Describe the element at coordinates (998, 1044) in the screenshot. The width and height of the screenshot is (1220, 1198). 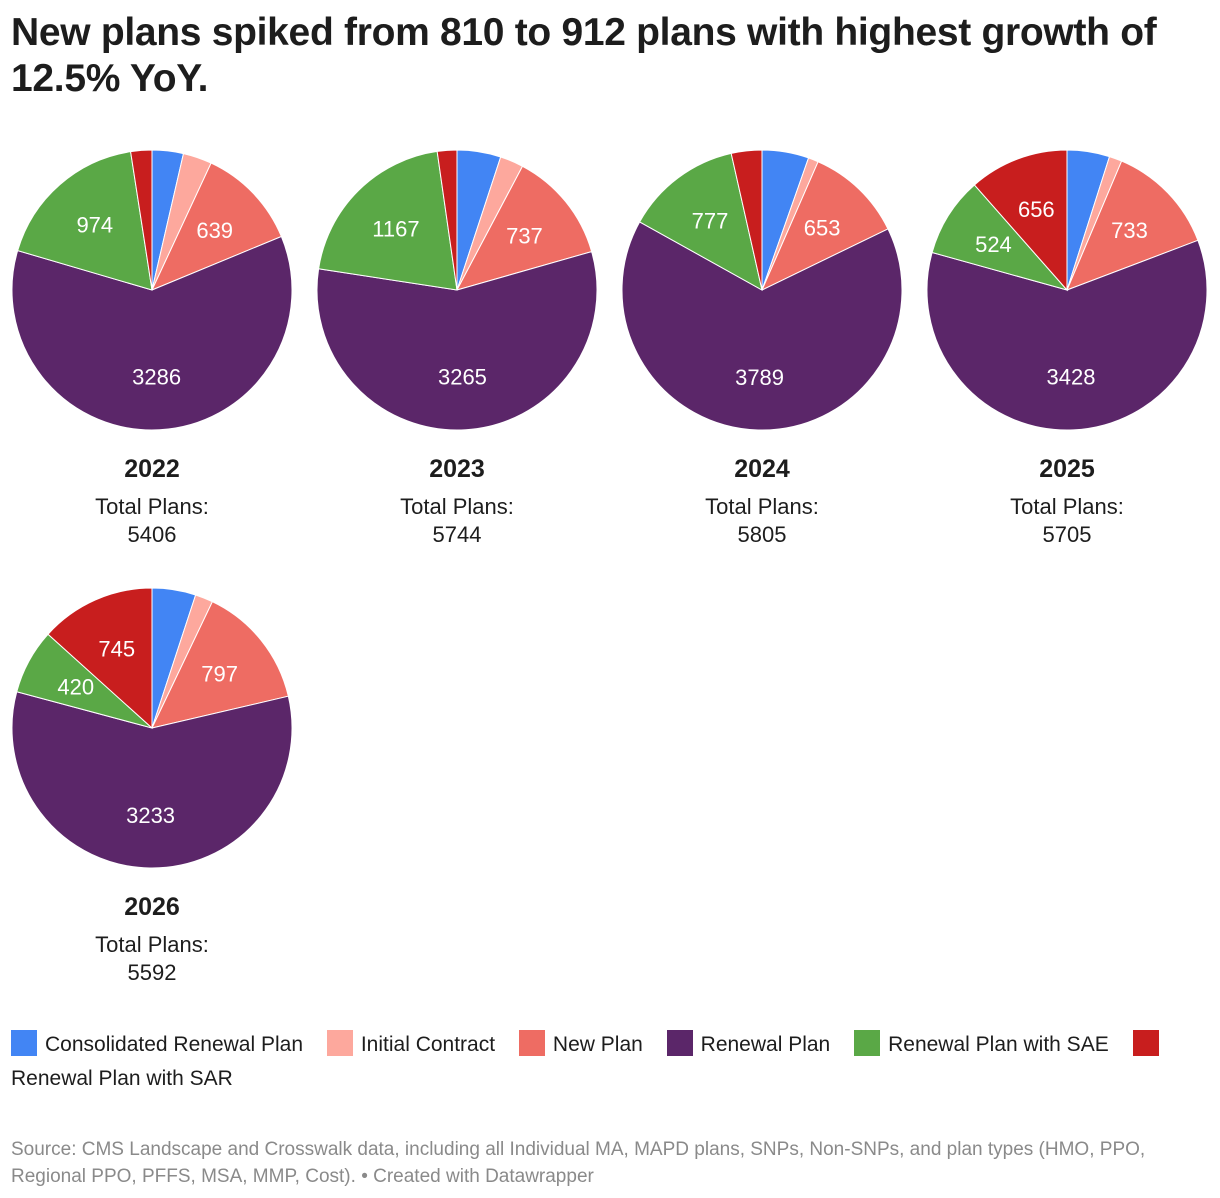
I see `legend-label: Renewal Plan with SAE` at that location.